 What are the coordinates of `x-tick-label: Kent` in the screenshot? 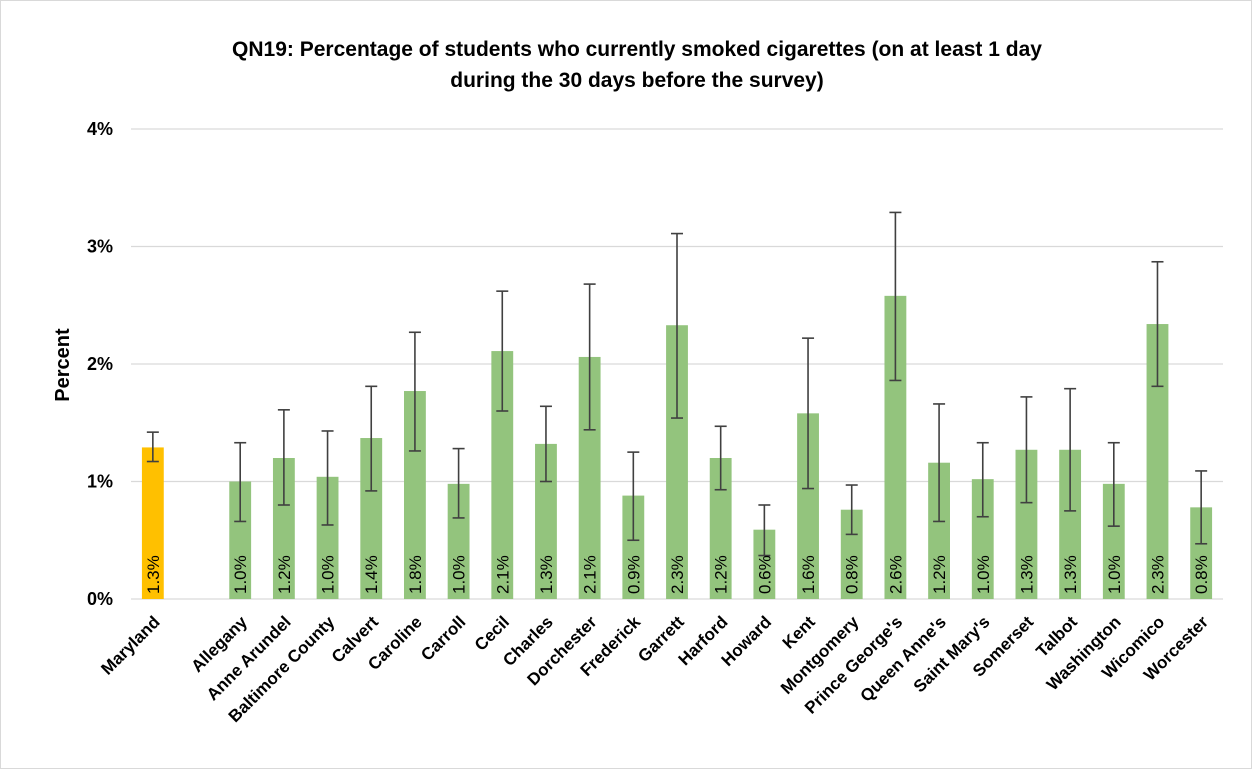 It's located at (799, 632).